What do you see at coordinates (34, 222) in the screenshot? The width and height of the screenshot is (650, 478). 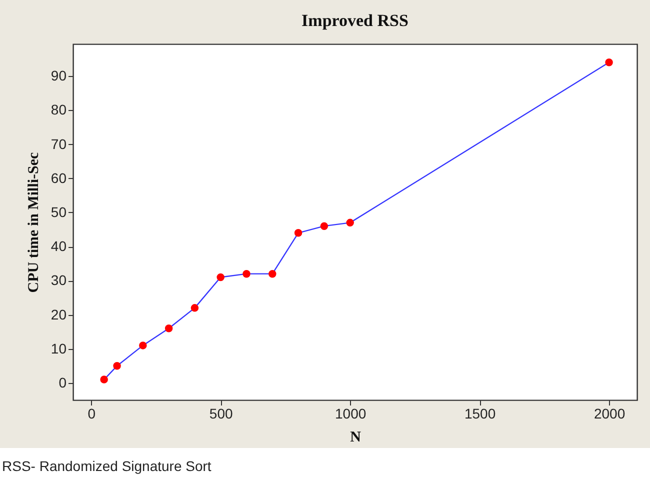 I see `y-axis-title: CPU time in Milli-Sec` at bounding box center [34, 222].